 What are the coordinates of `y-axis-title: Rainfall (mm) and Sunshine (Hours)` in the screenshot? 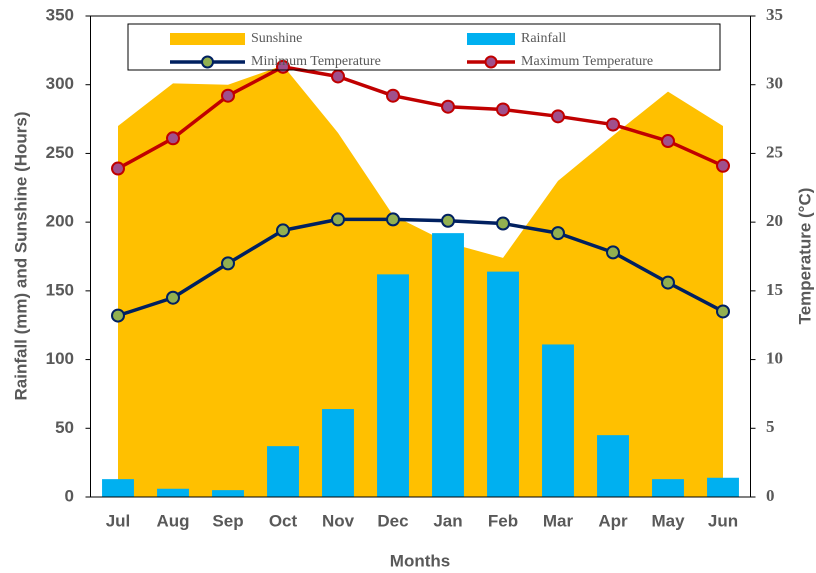 It's located at (20, 255).